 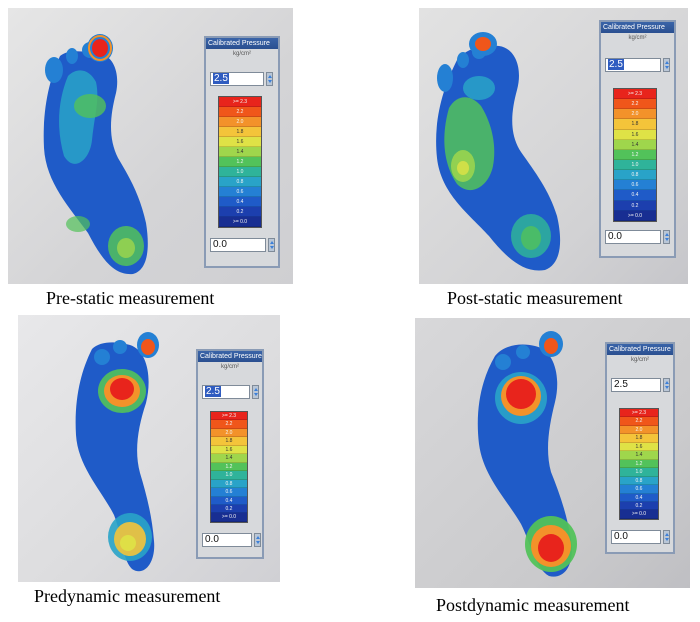 What do you see at coordinates (535, 298) in the screenshot?
I see `caption-post-static: Post-static measurement` at bounding box center [535, 298].